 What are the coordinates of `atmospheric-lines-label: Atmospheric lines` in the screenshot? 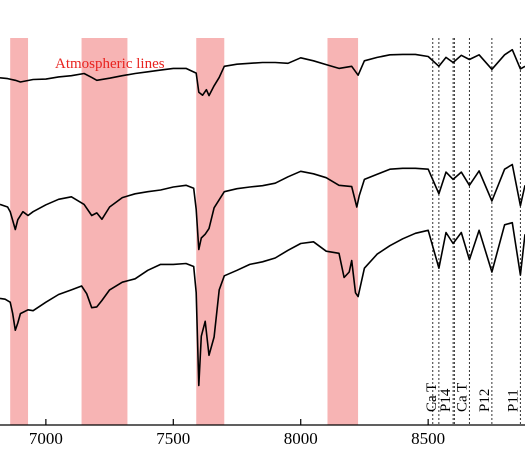 It's located at (110, 64).